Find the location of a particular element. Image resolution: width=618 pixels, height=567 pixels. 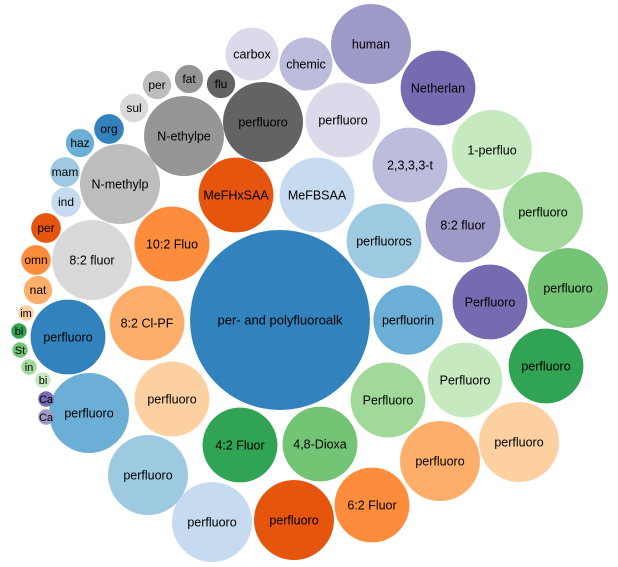

bubble-label: 2,3,3,3-t is located at coordinates (410, 165).